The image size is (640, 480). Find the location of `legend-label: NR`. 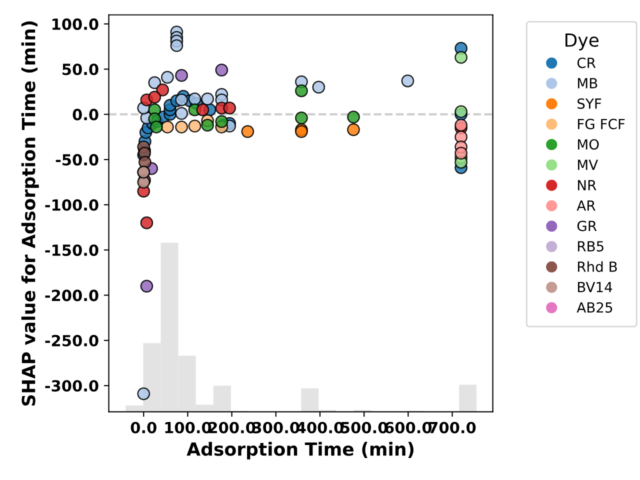

legend-label: NR is located at coordinates (587, 185).